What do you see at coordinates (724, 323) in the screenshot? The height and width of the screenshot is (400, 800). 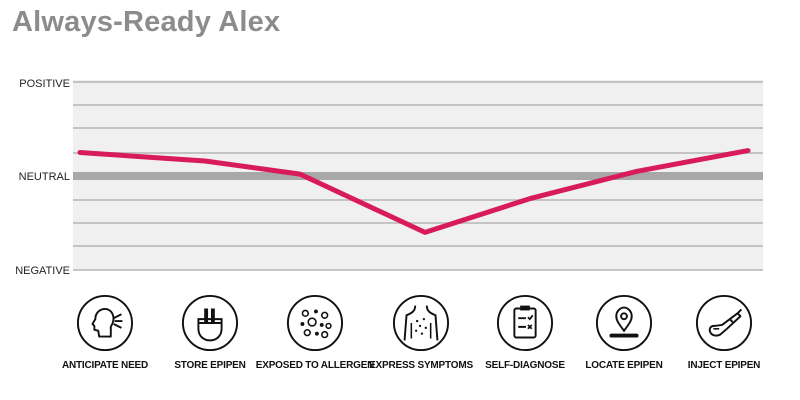 I see `injector-pen-icon` at bounding box center [724, 323].